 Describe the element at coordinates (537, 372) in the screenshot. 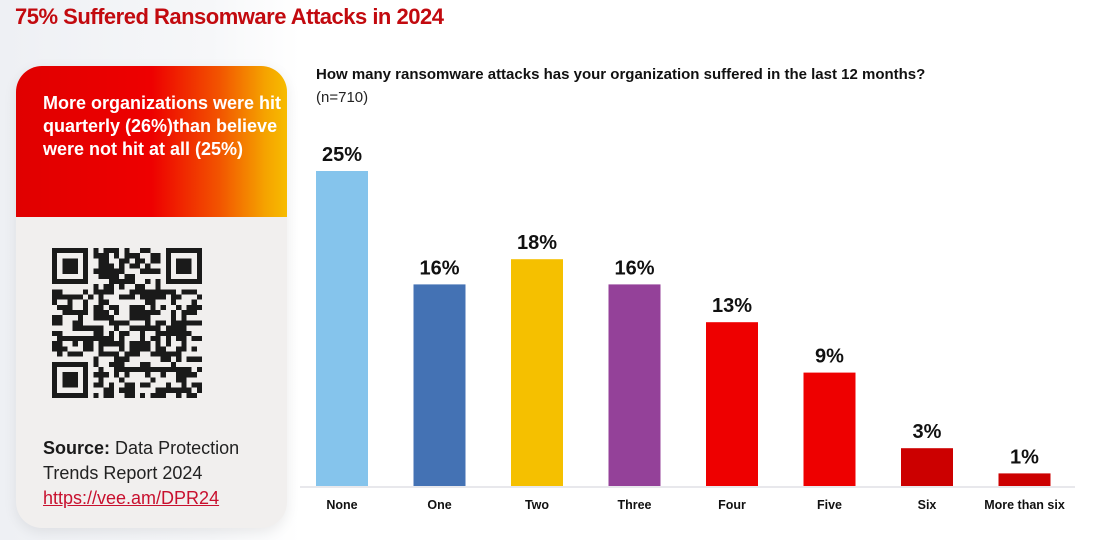

I see `bar-two` at that location.